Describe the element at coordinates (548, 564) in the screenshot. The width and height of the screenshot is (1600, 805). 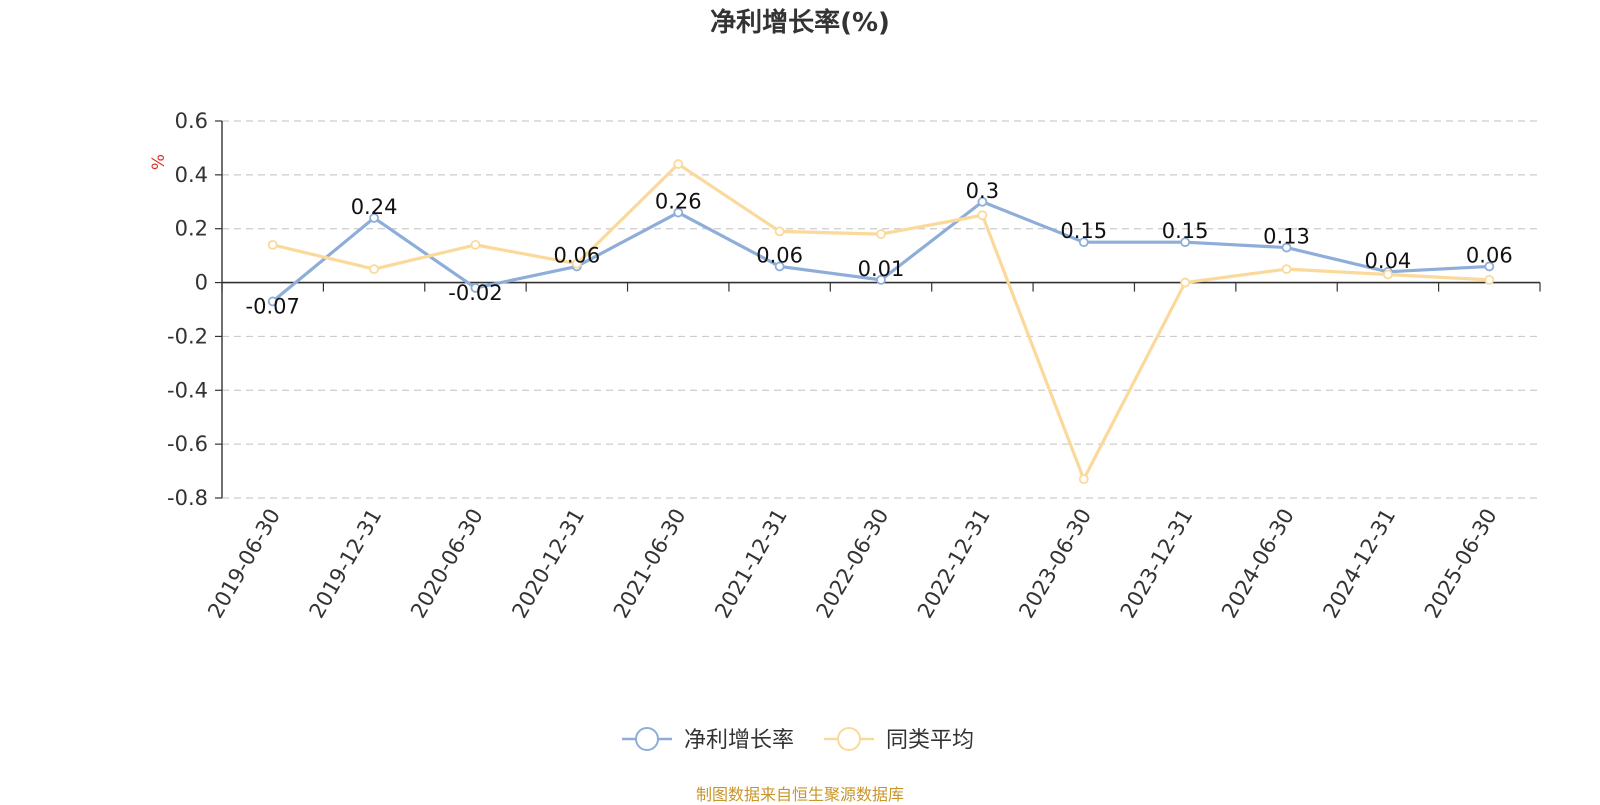
I see `x-tick-label: 2020-12-31` at that location.